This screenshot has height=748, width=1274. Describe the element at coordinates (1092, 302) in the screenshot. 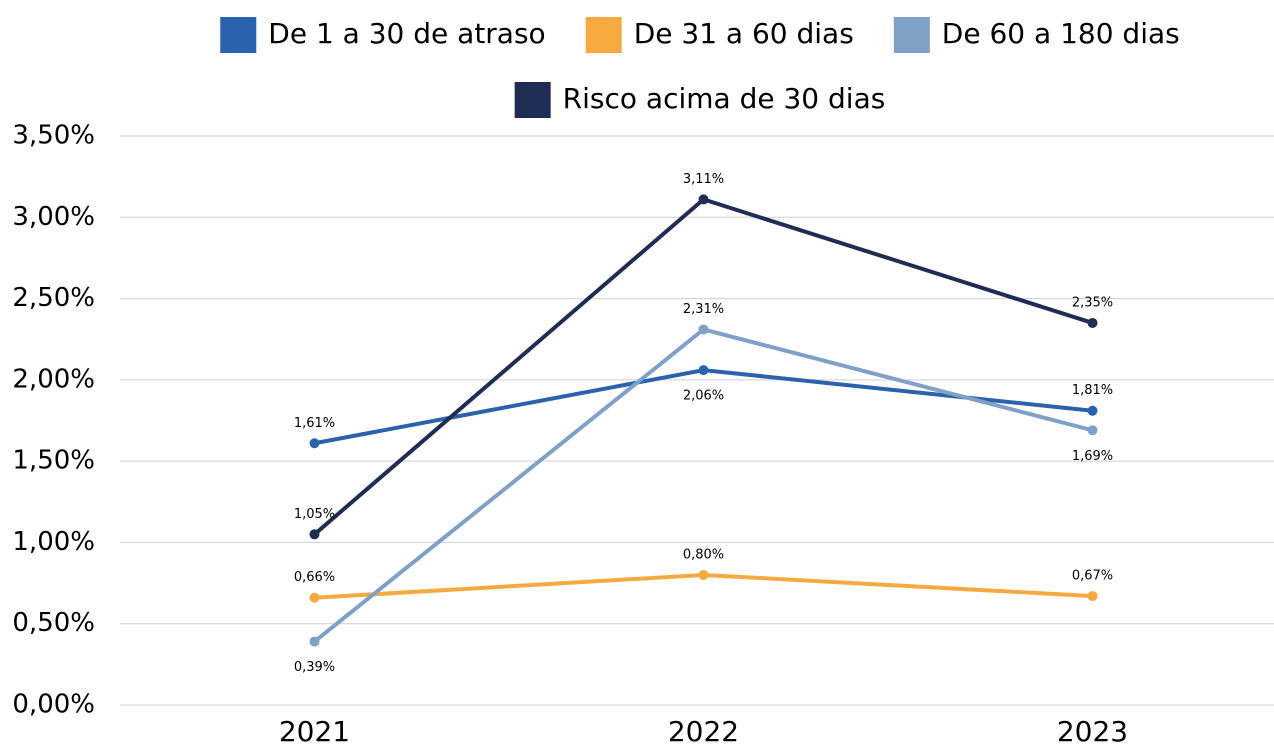

I see `data-label: 2,35%` at that location.